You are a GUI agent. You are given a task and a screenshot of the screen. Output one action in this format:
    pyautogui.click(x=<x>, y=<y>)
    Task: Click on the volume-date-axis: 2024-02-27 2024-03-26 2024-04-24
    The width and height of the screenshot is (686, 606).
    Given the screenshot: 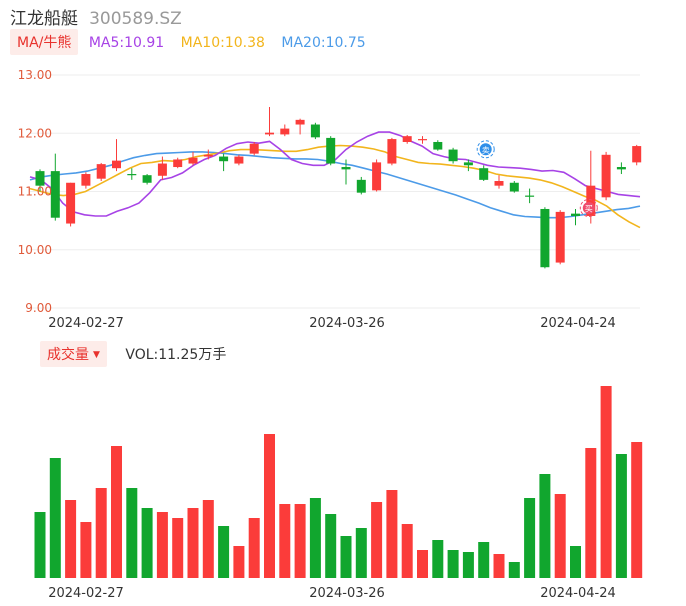 What is the action you would take?
    pyautogui.click(x=332, y=593)
    